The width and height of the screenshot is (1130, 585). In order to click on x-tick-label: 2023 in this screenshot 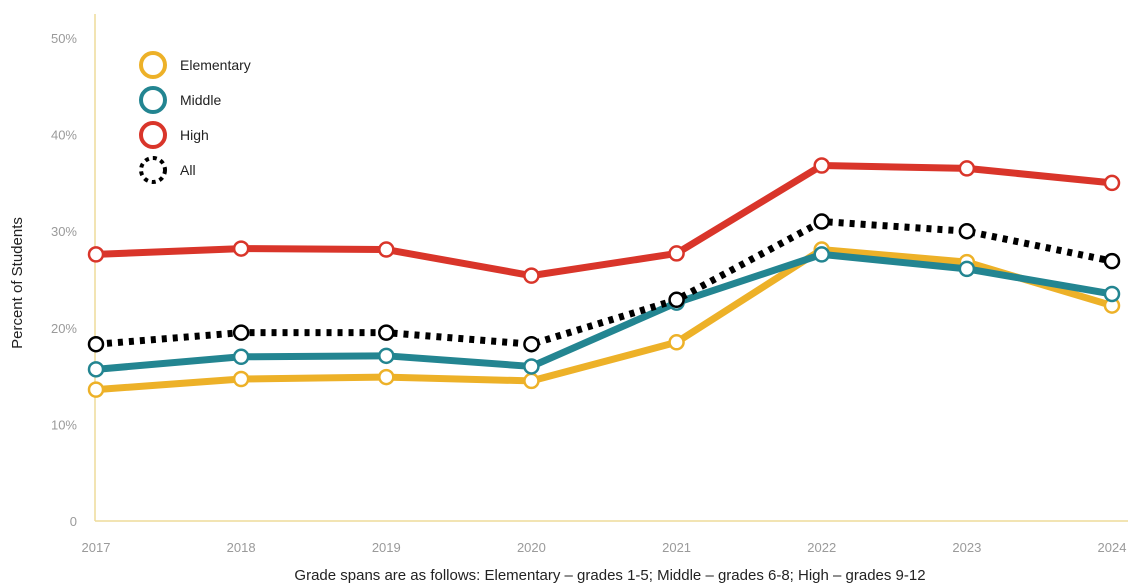, I will do `click(966, 547)`.